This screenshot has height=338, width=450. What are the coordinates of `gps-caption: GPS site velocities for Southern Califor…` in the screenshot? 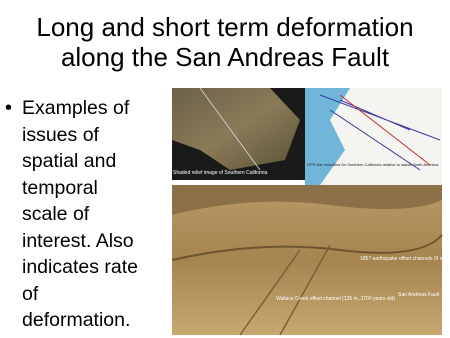 It's located at (373, 164).